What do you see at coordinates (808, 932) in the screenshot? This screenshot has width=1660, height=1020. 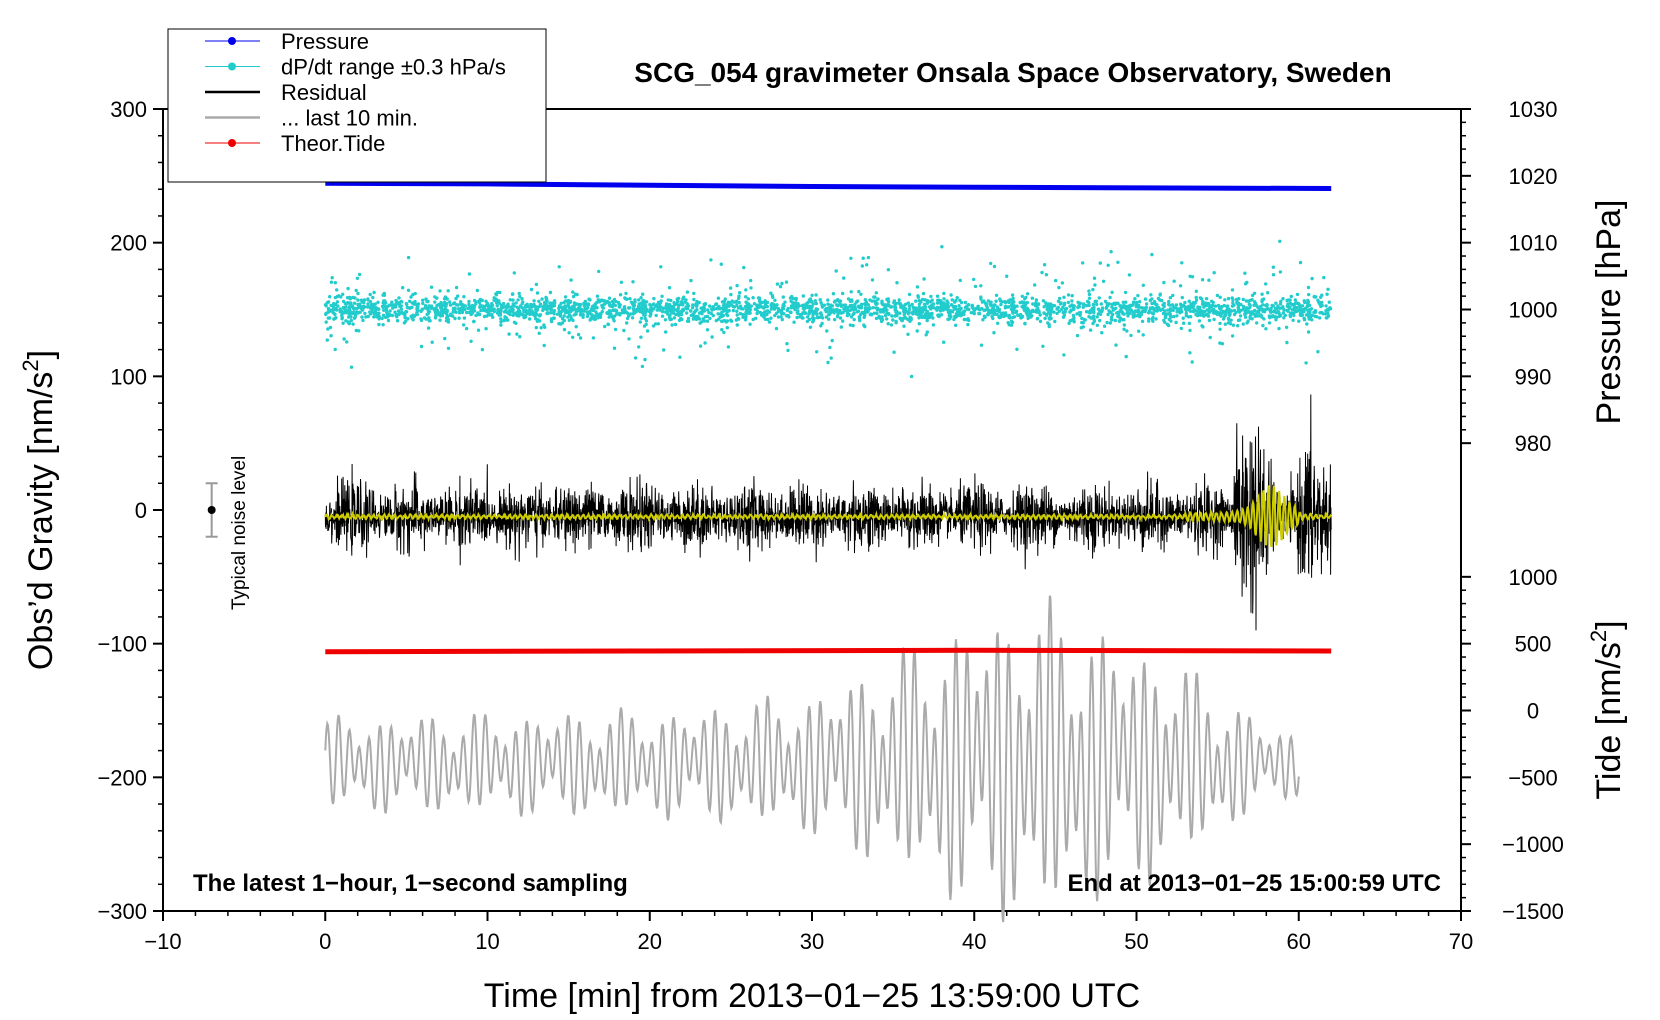 I see `x-axis-ticks: −10 0 10 20 30 40 50 60 70` at bounding box center [808, 932].